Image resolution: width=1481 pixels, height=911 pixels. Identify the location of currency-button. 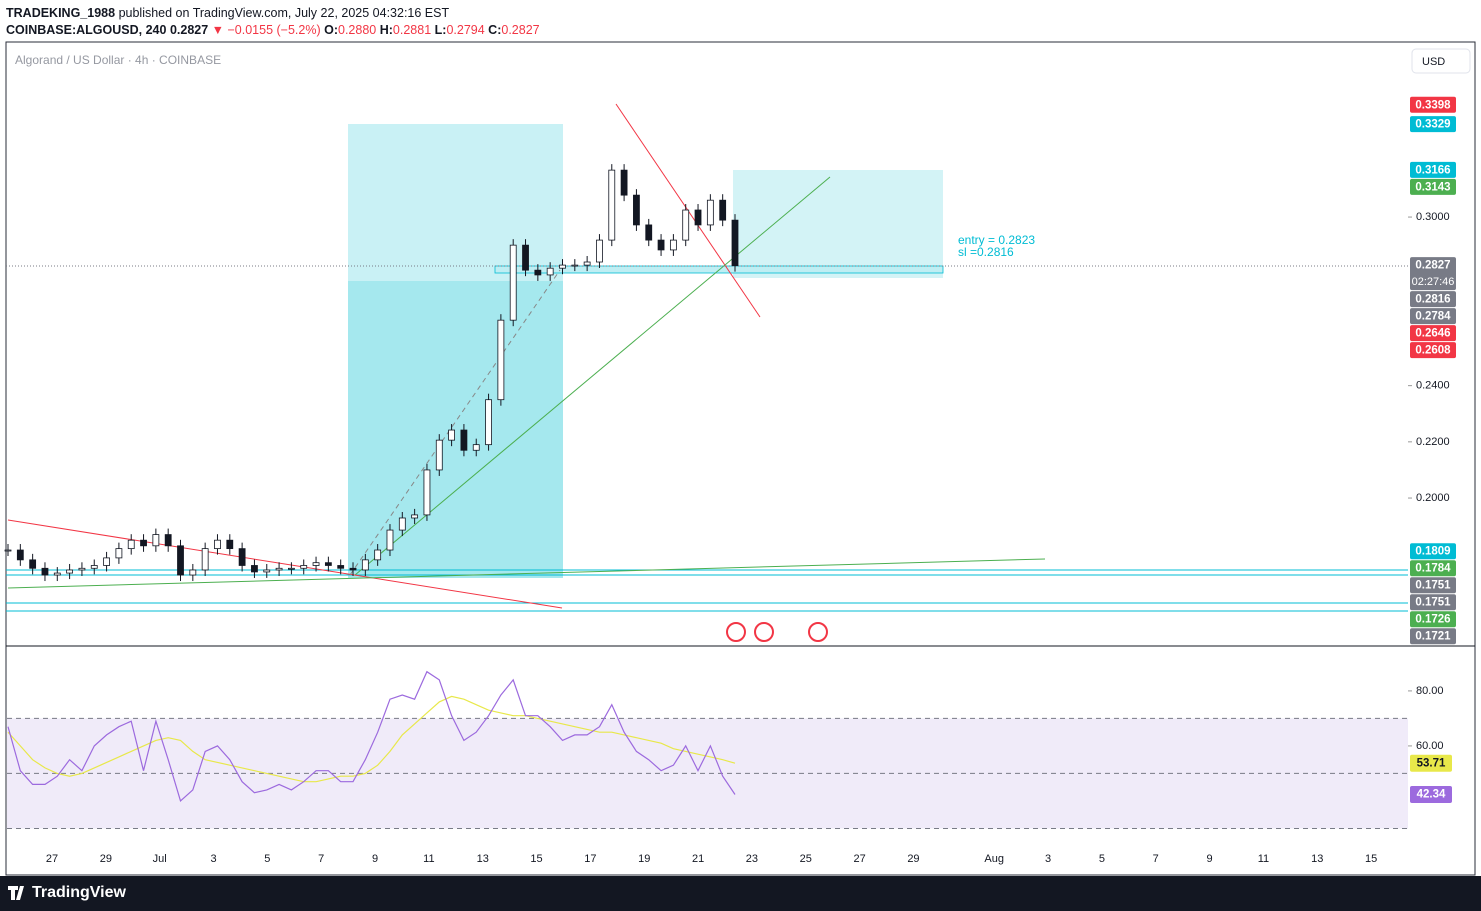
(1441, 61).